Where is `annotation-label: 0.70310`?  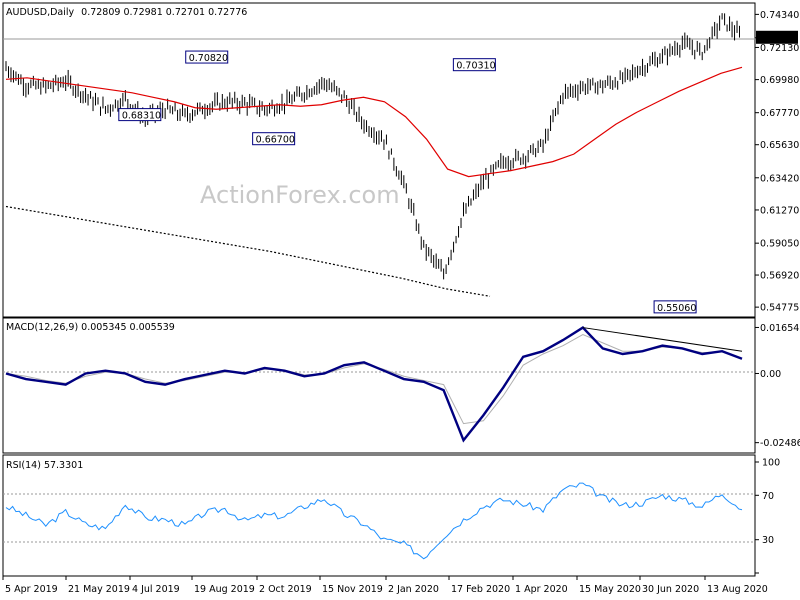
annotation-label: 0.70310 is located at coordinates (475, 66).